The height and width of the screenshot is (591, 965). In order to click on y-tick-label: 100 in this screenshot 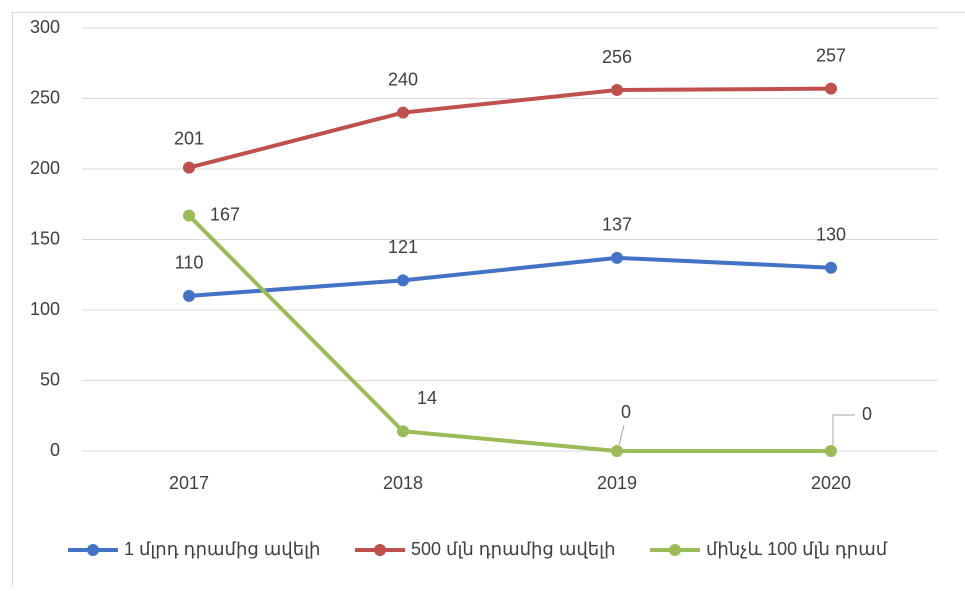, I will do `click(45, 309)`.